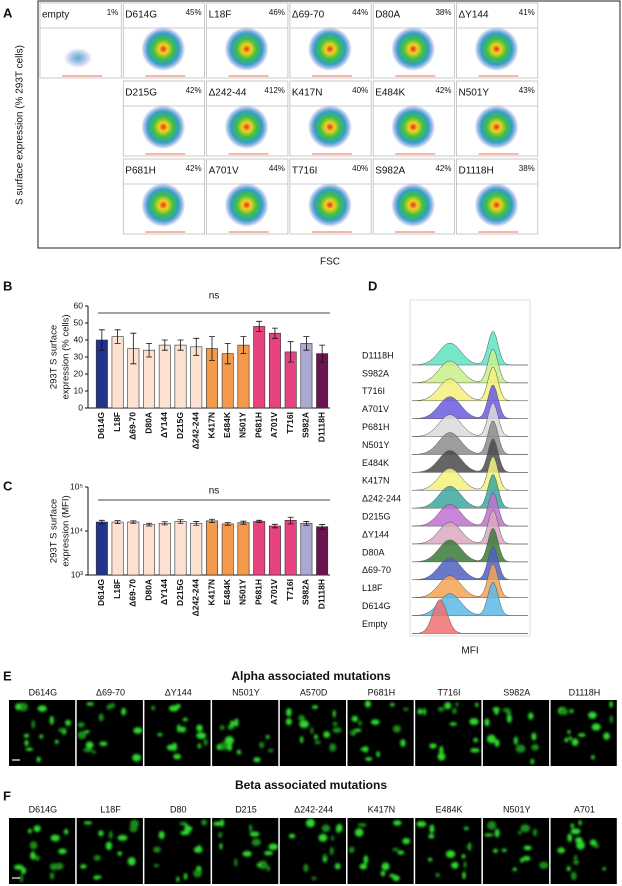 Image resolution: width=622 pixels, height=886 pixels. I want to click on image-label: L18F, so click(110, 809).